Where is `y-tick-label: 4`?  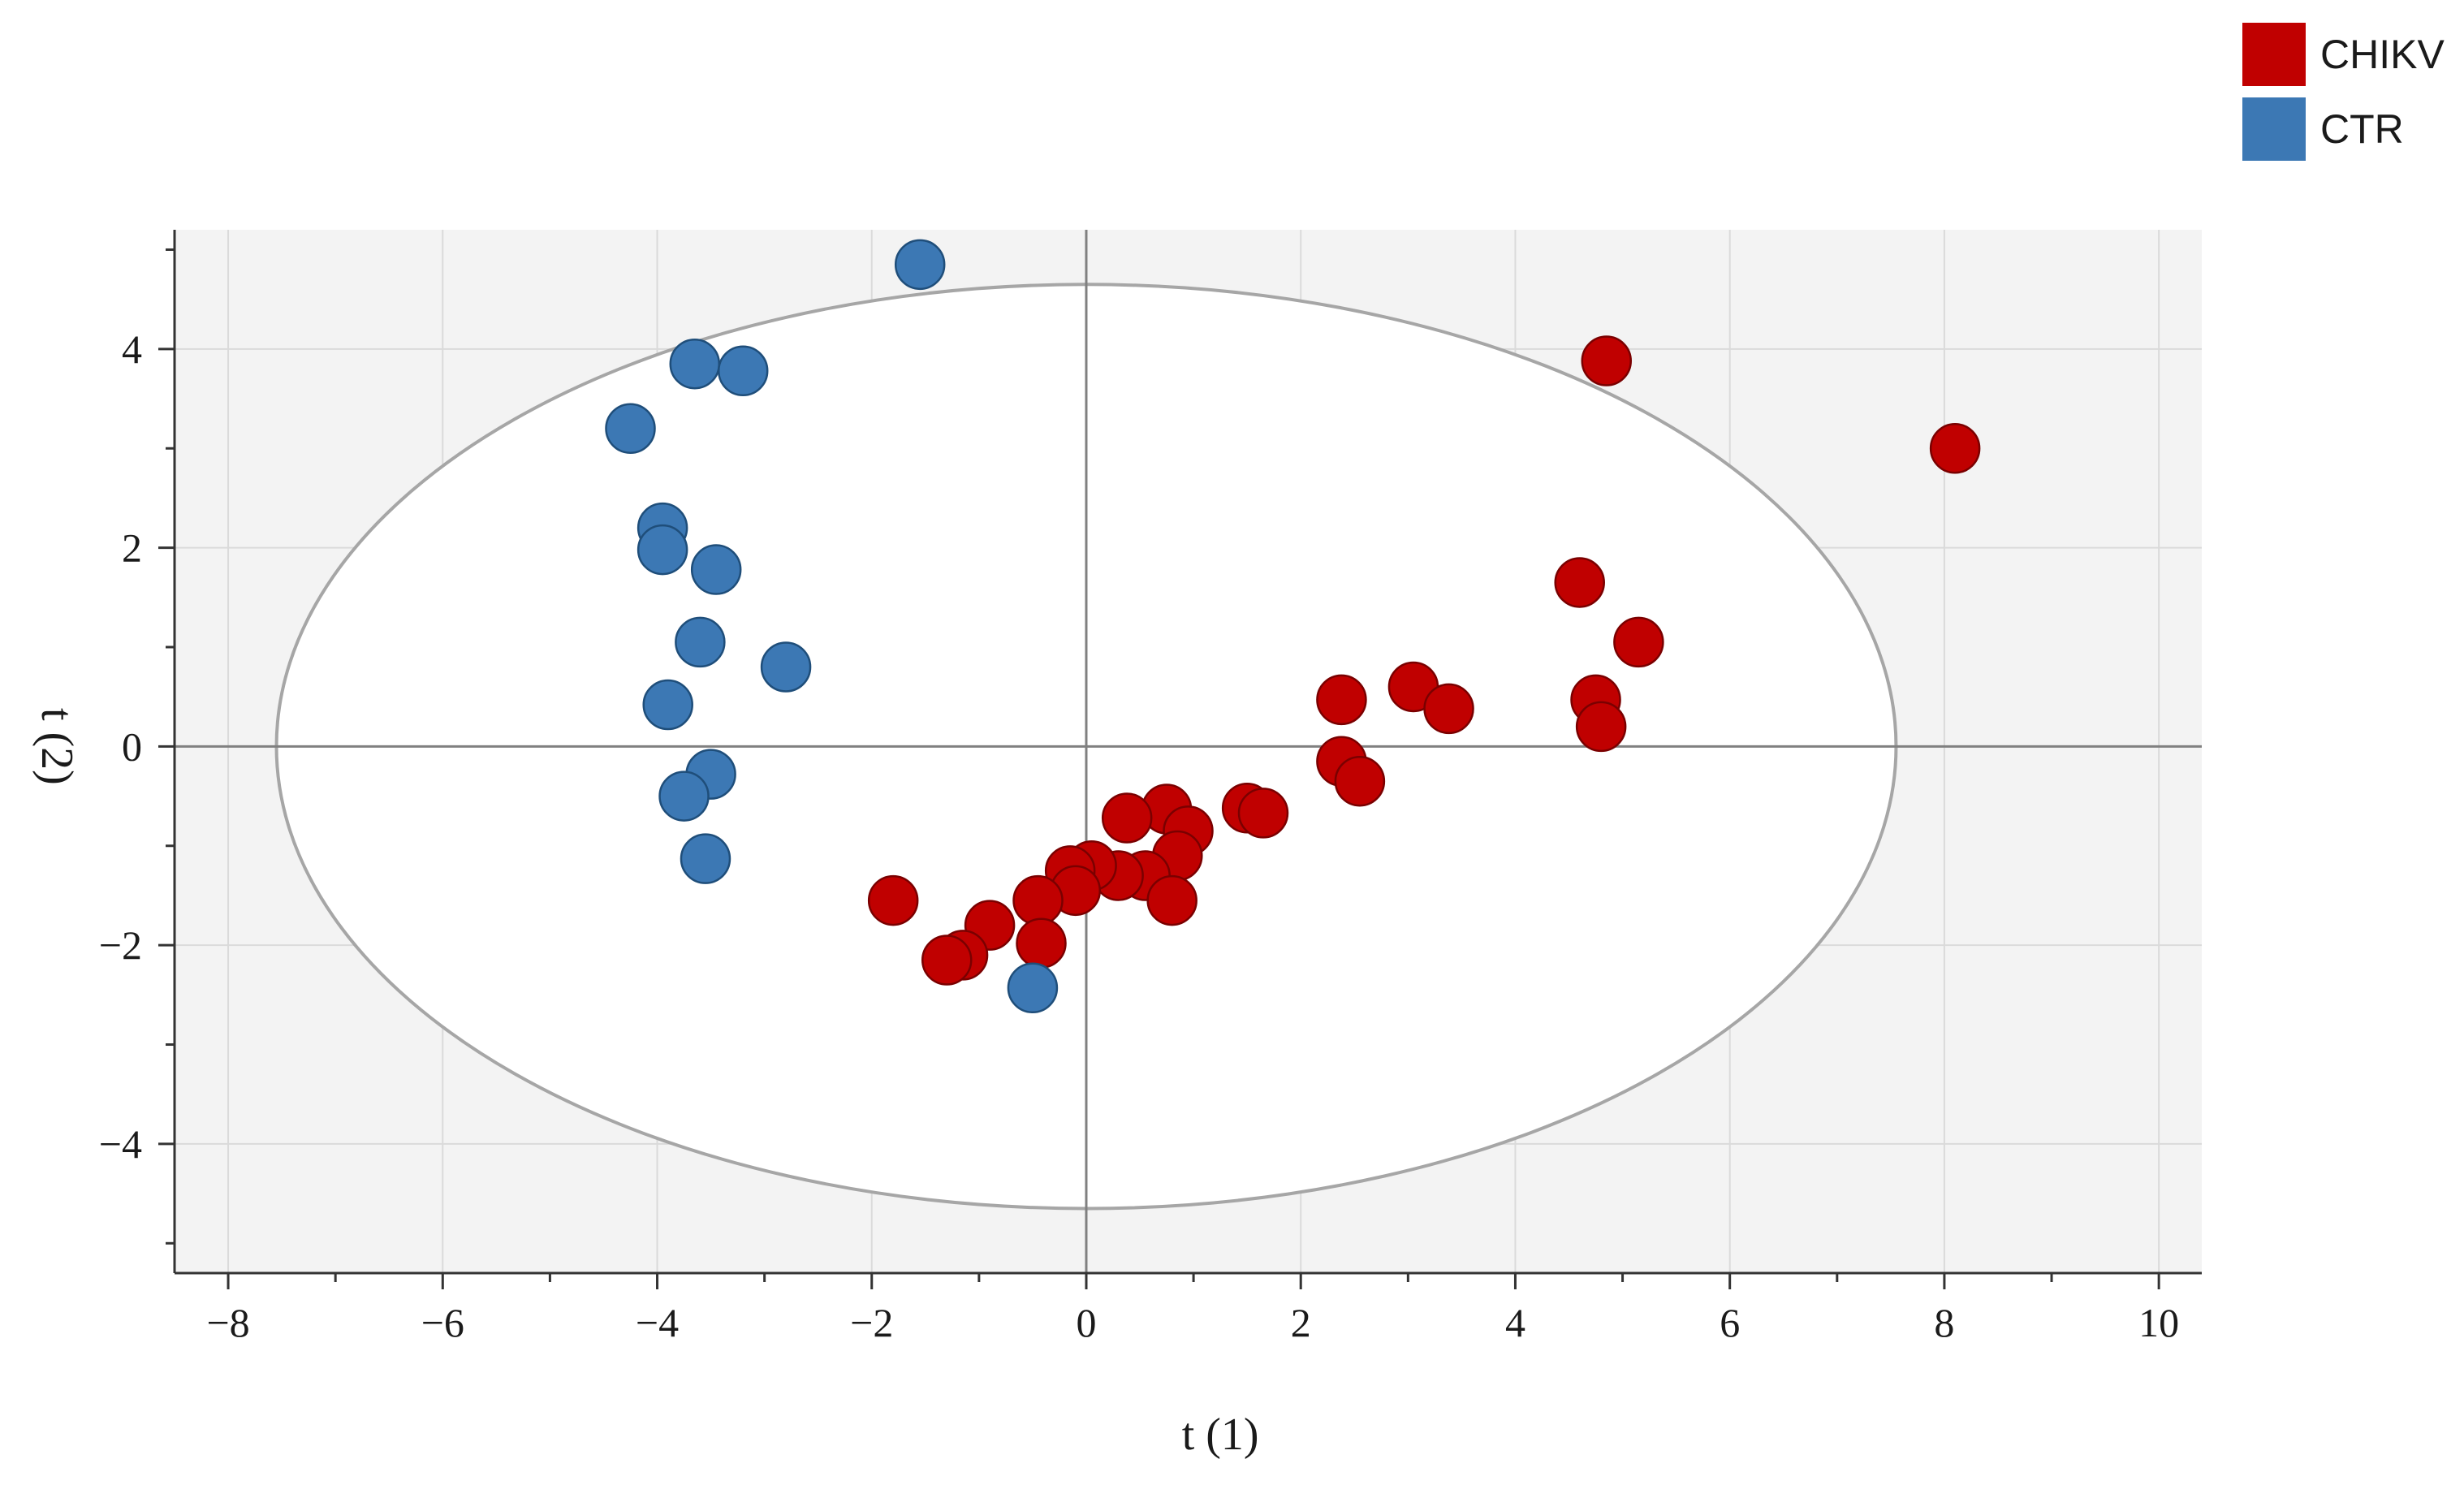 y-tick-label: 4 is located at coordinates (132, 349).